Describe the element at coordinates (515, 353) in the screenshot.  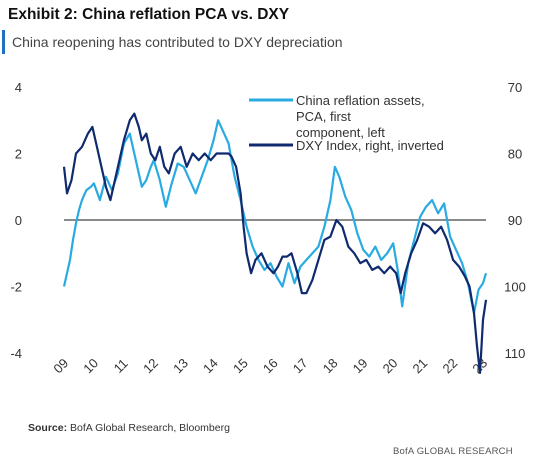
I see `right-tick-label: 110` at that location.